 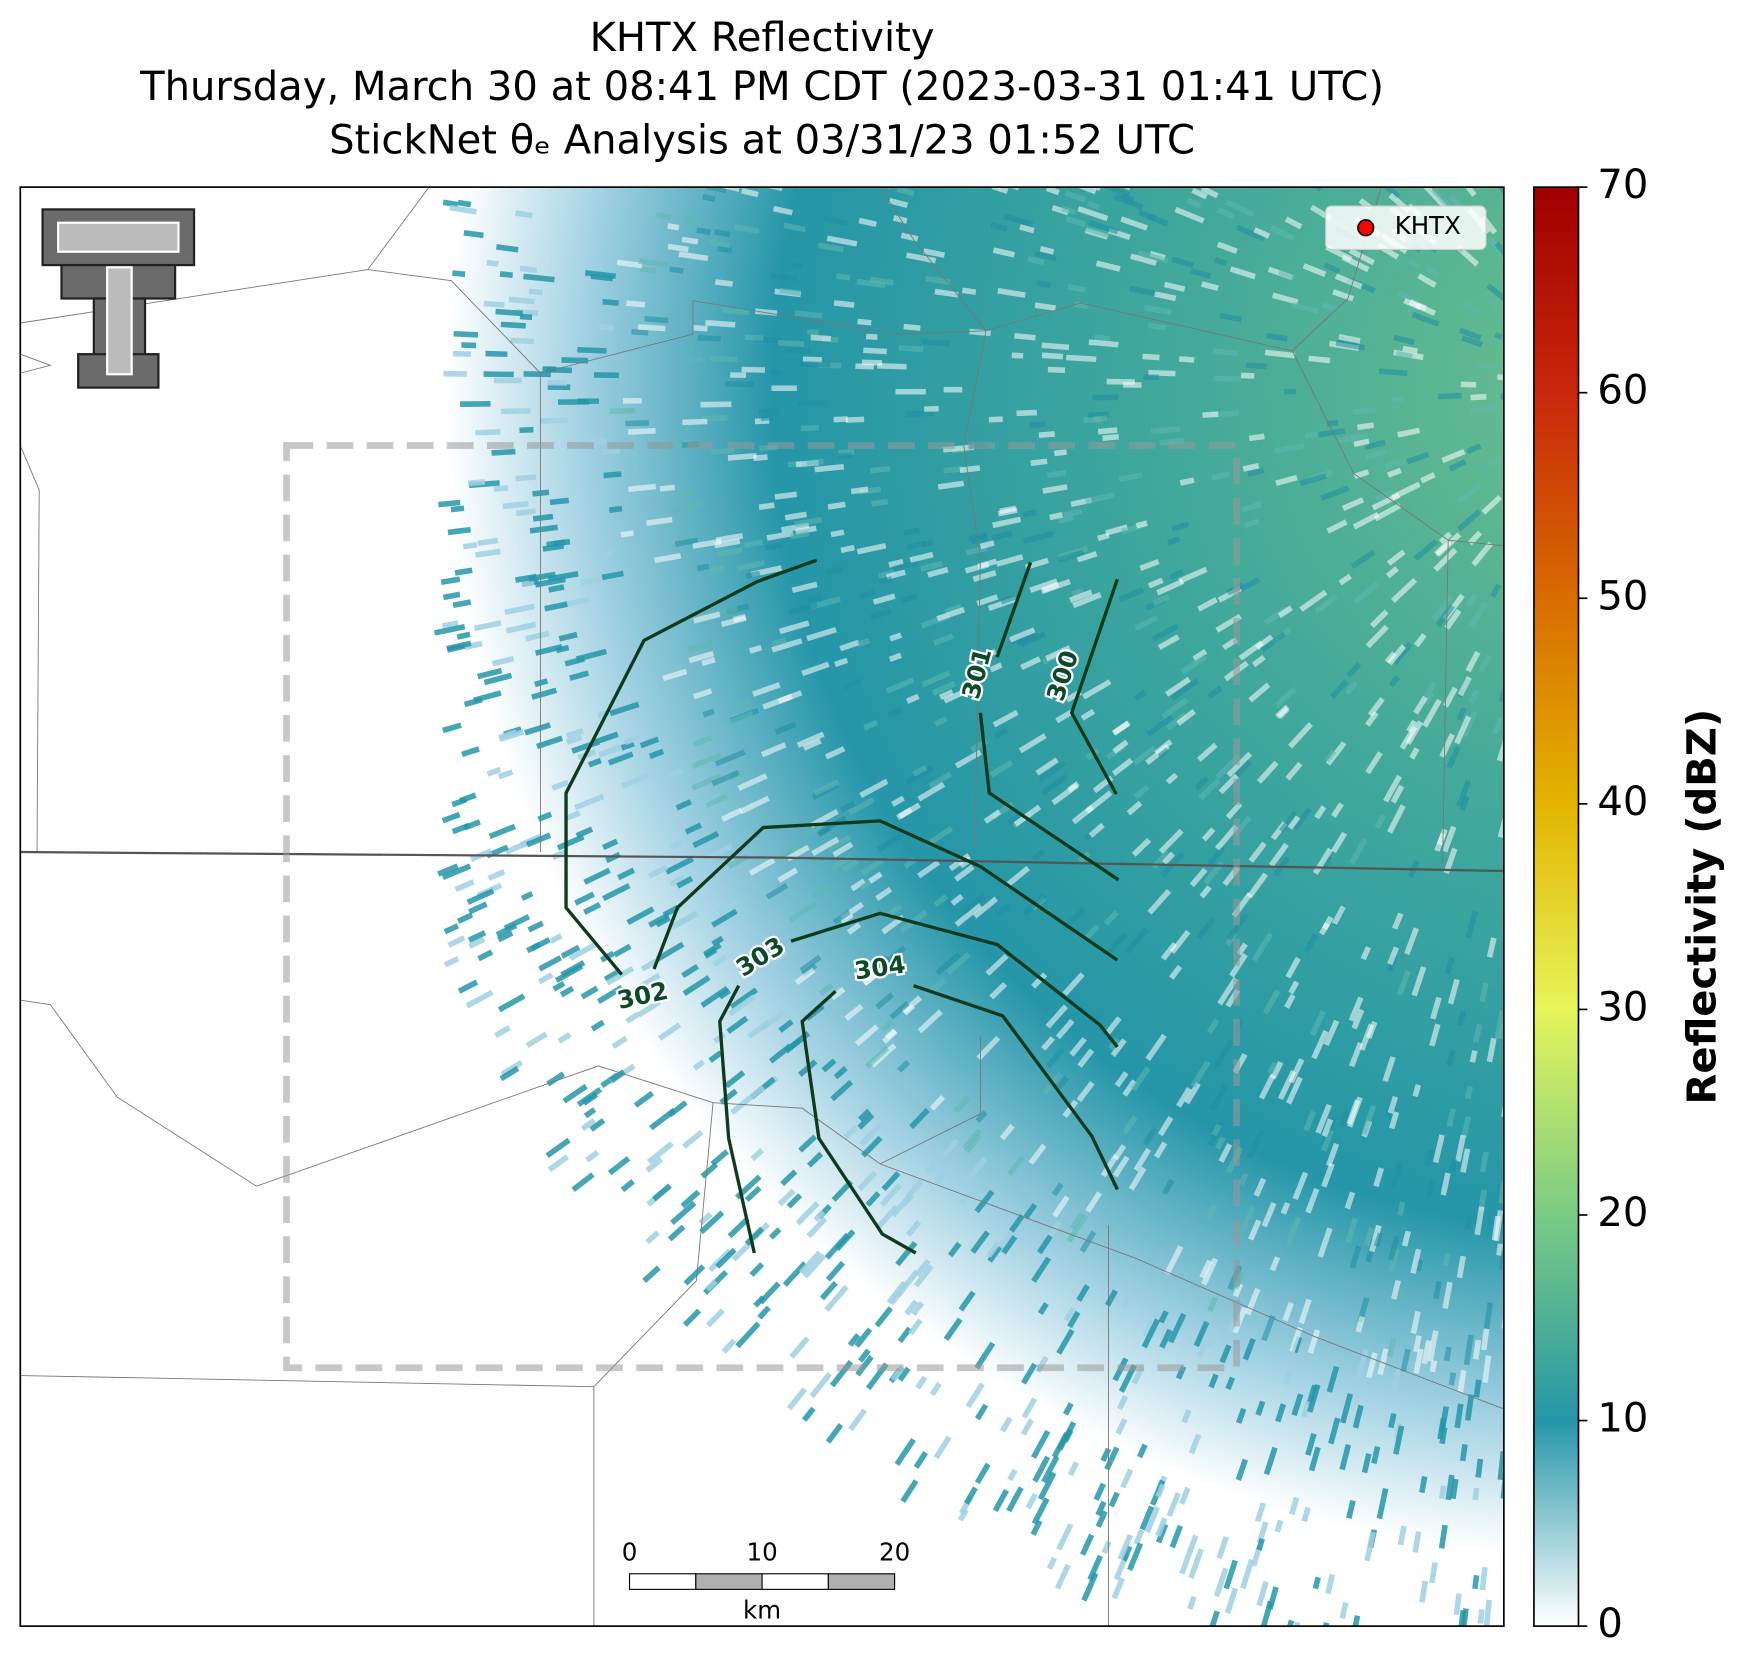 What do you see at coordinates (762, 861) in the screenshot?
I see `state-line` at bounding box center [762, 861].